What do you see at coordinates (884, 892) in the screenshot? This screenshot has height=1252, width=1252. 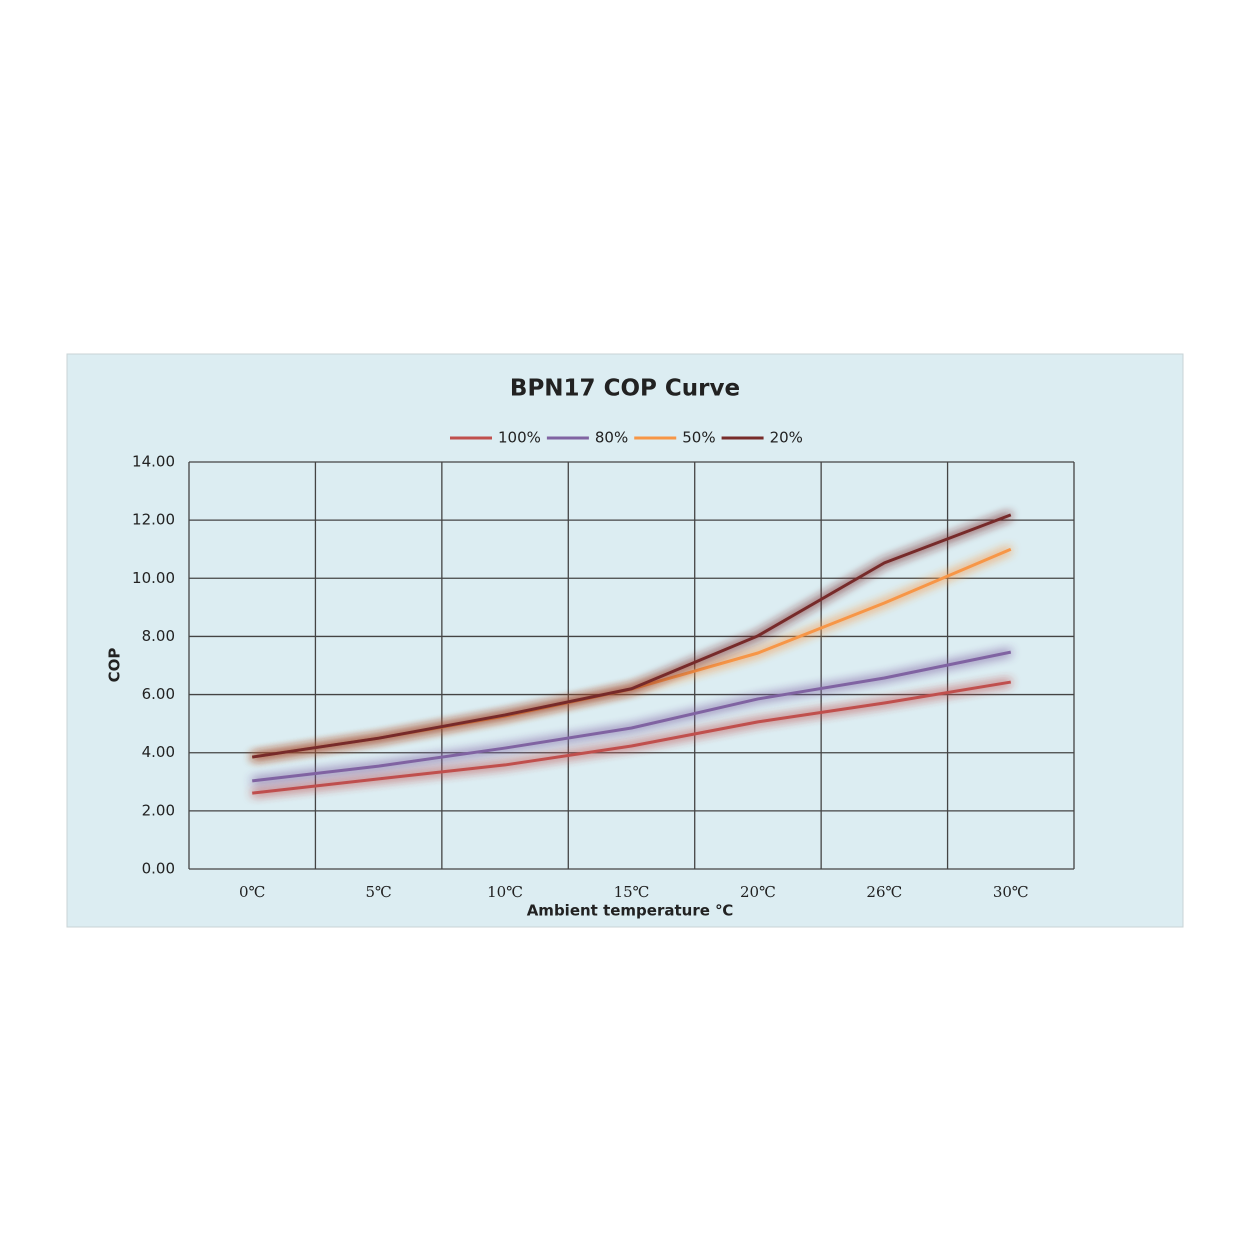 I see `x-tick-label: 26℃` at bounding box center [884, 892].